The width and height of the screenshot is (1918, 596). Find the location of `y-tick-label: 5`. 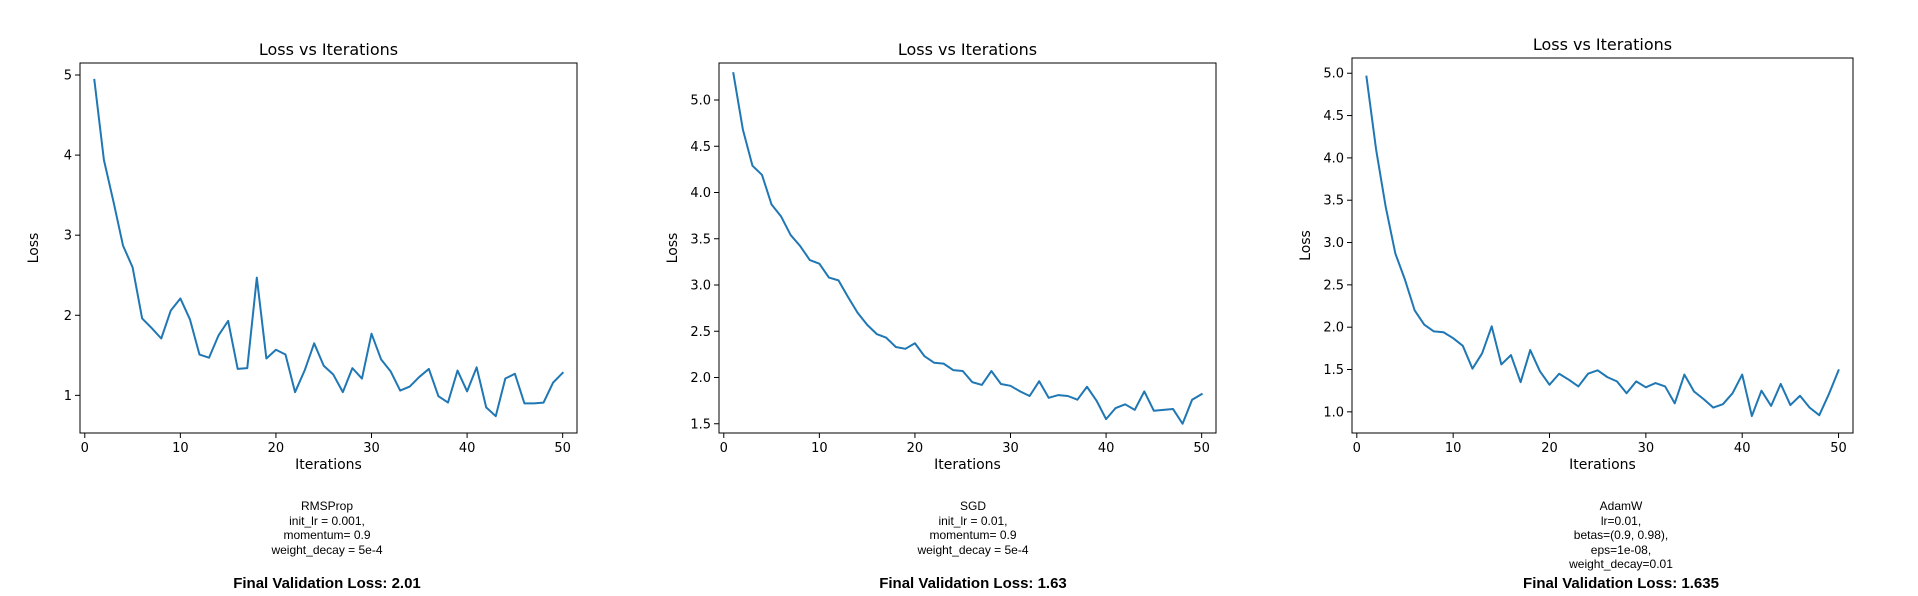

y-tick-label: 5 is located at coordinates (68, 76).